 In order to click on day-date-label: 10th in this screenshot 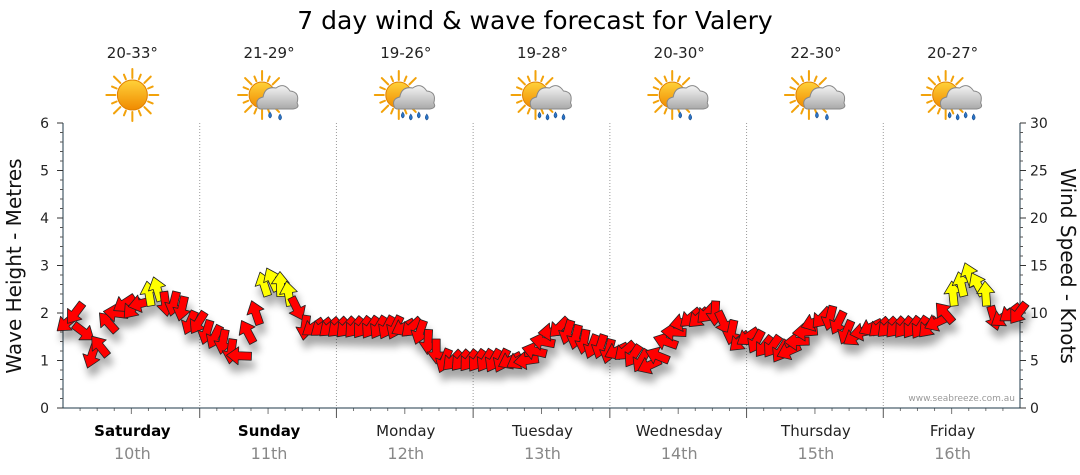, I will do `click(132, 453)`.